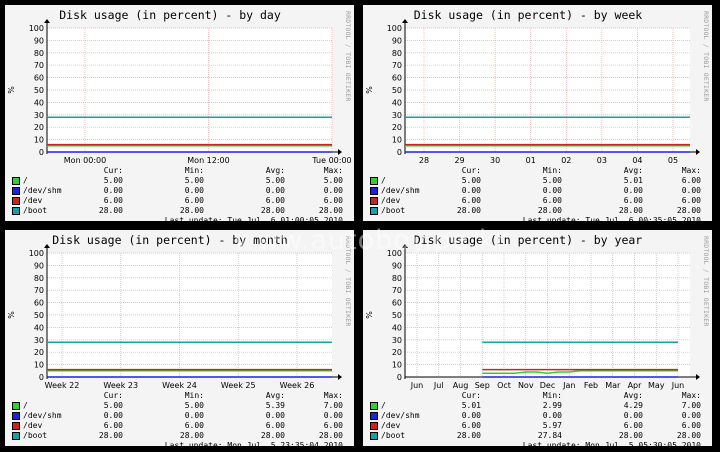  What do you see at coordinates (635, 385) in the screenshot?
I see `x-tick-label: Apr` at bounding box center [635, 385].